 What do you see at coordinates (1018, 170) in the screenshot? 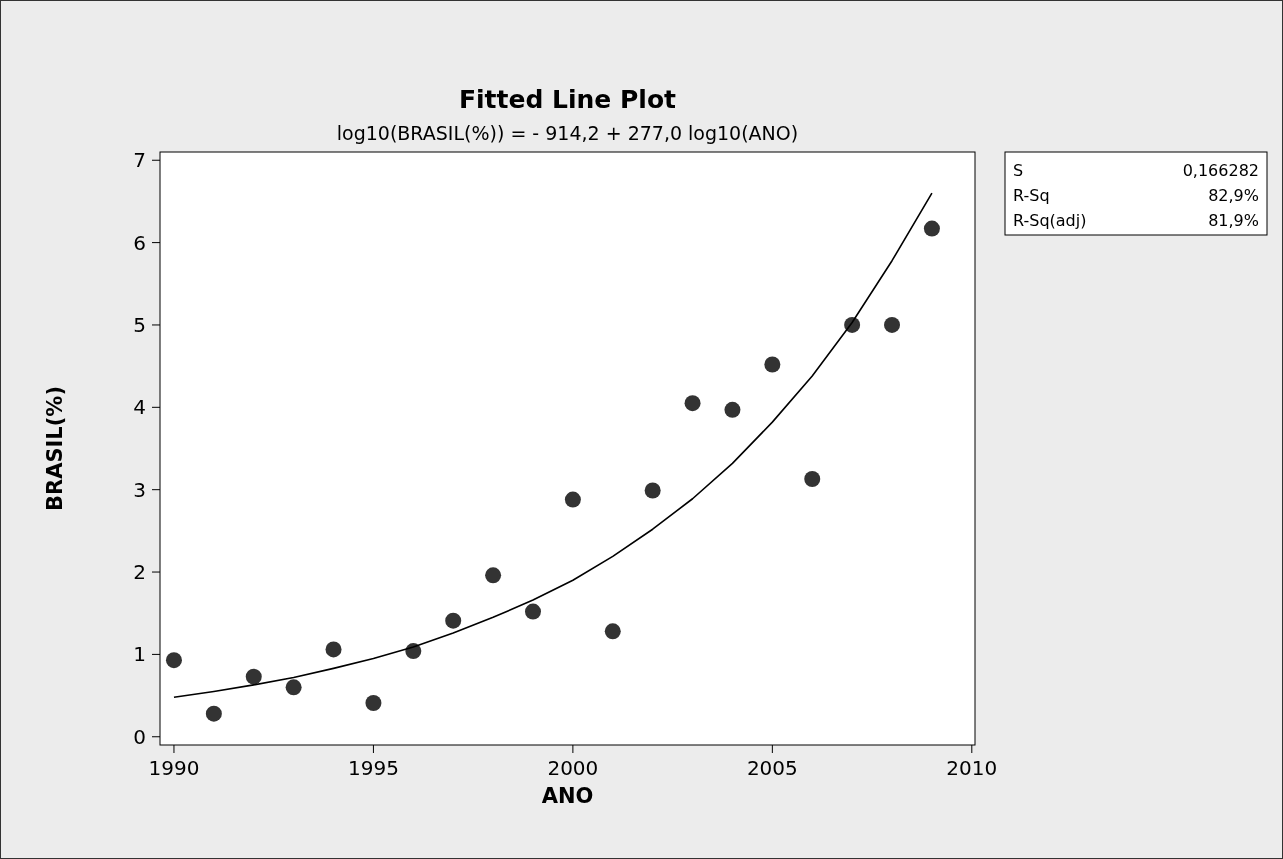
I see `text: S` at bounding box center [1018, 170].